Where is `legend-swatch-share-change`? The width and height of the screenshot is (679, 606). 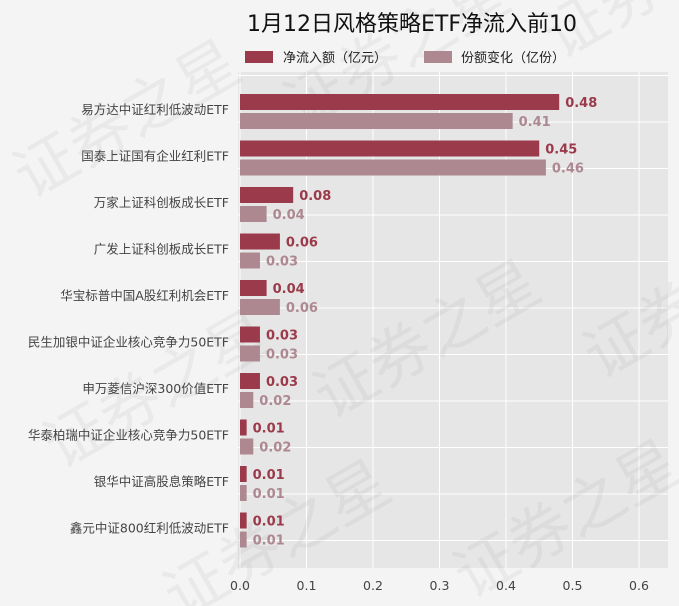
legend-swatch-share-change is located at coordinates (438, 57).